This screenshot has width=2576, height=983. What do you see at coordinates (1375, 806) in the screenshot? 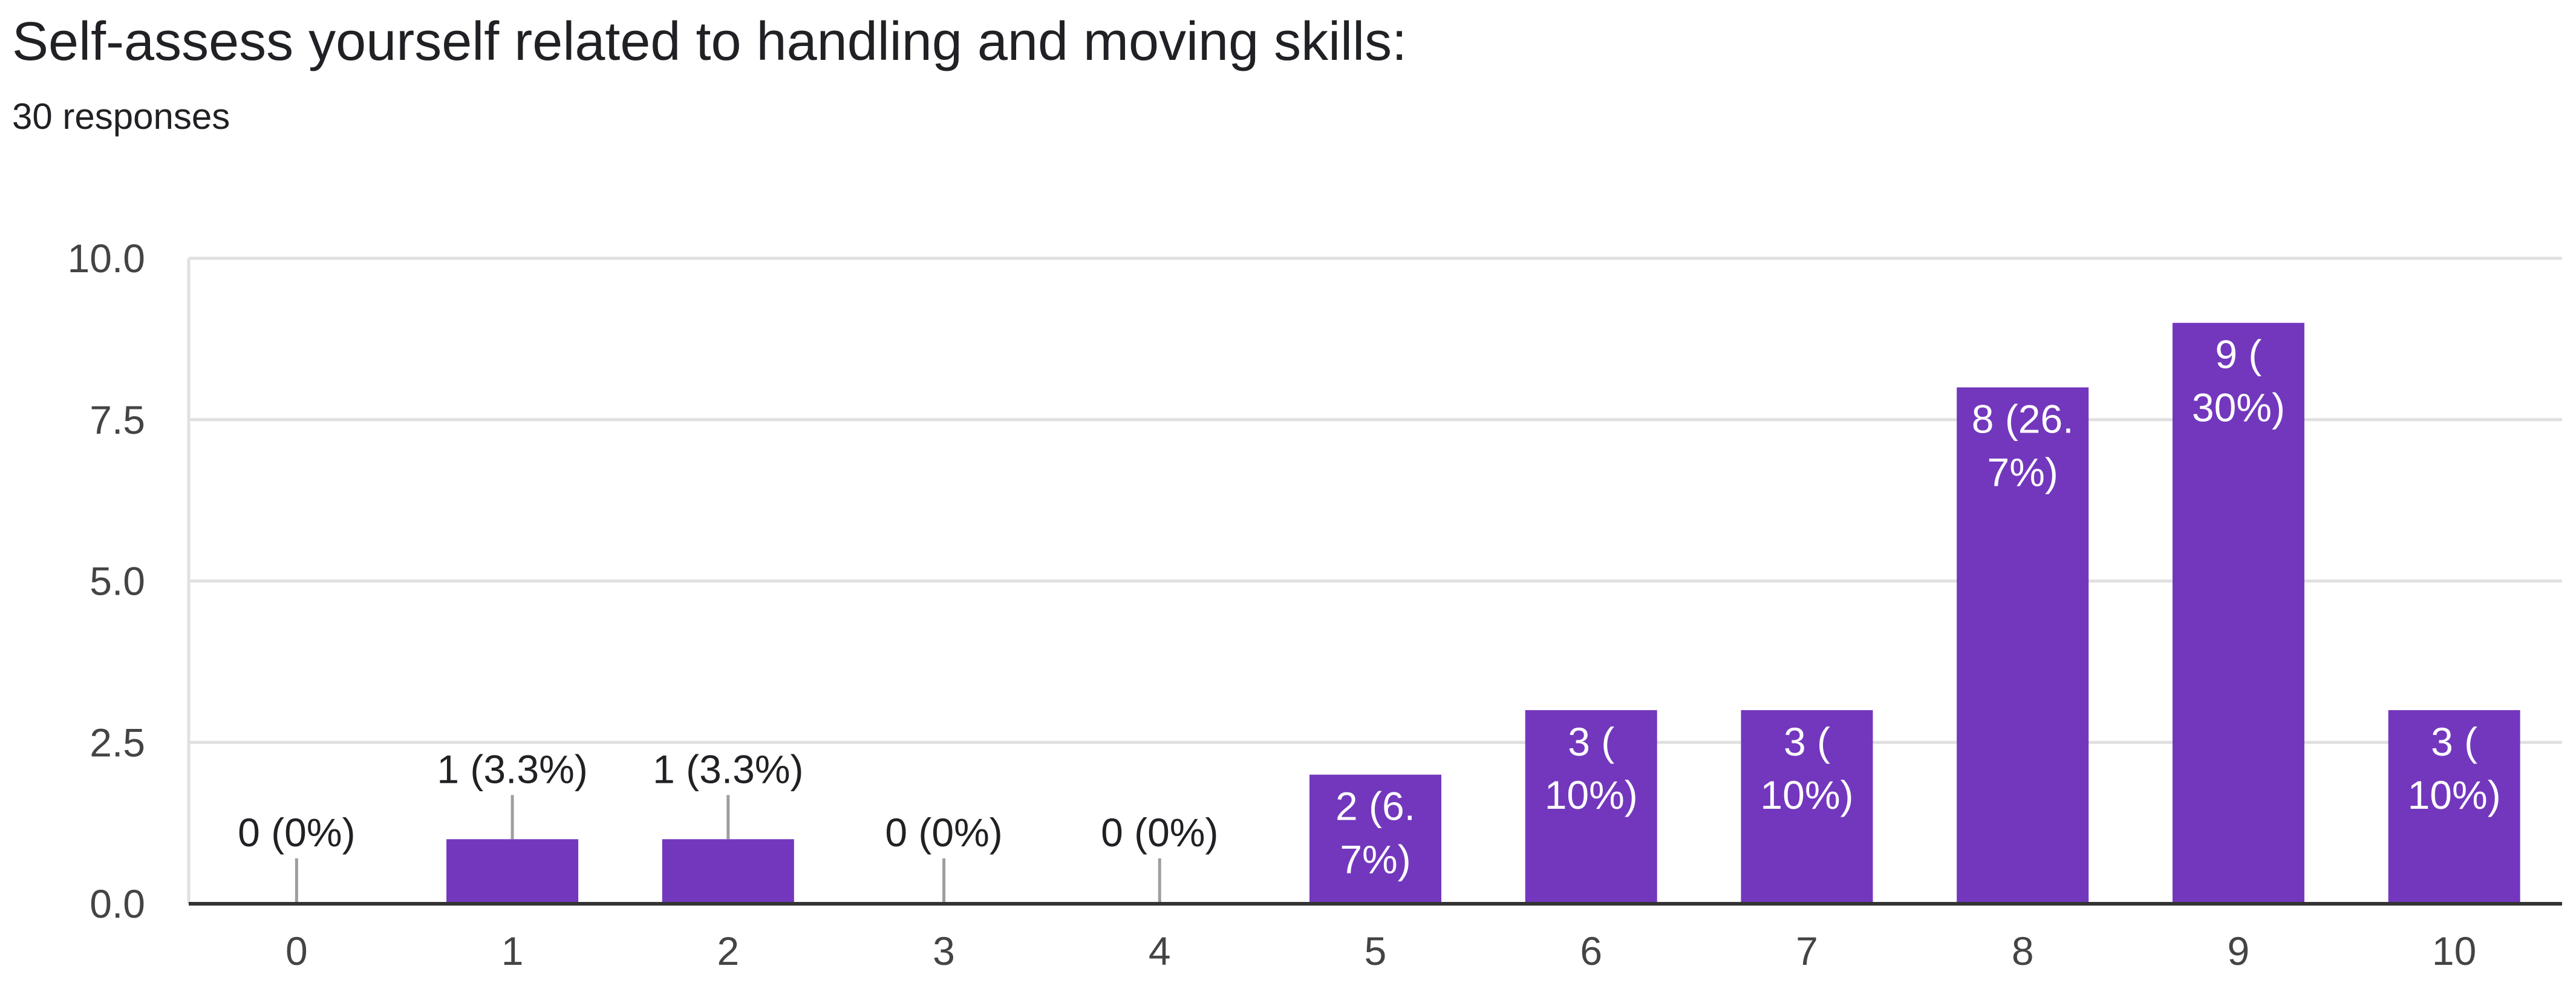
I see `data-label: 2 (6.` at bounding box center [1375, 806].